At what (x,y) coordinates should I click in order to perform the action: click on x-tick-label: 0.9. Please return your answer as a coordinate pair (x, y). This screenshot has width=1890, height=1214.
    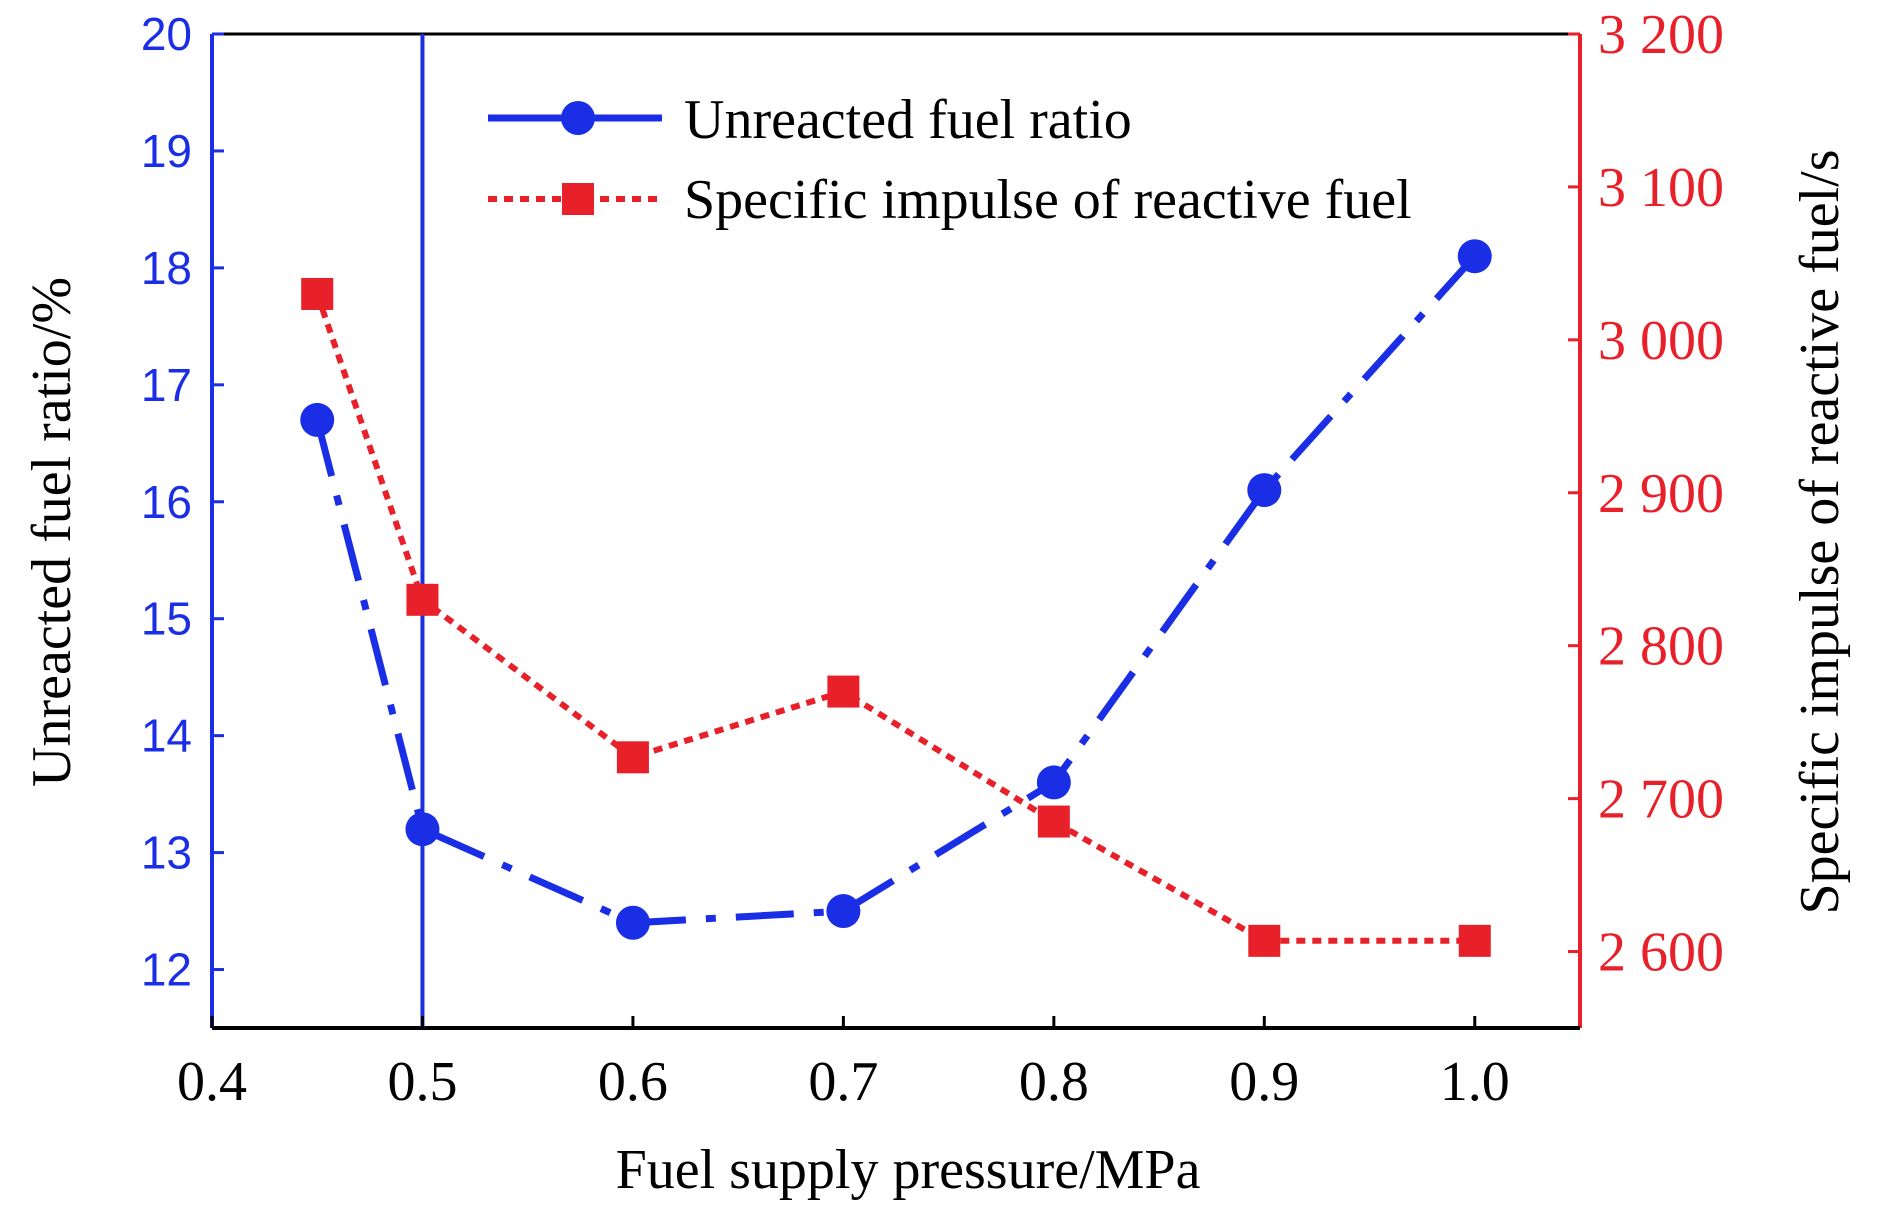
    Looking at the image, I should click on (1264, 1082).